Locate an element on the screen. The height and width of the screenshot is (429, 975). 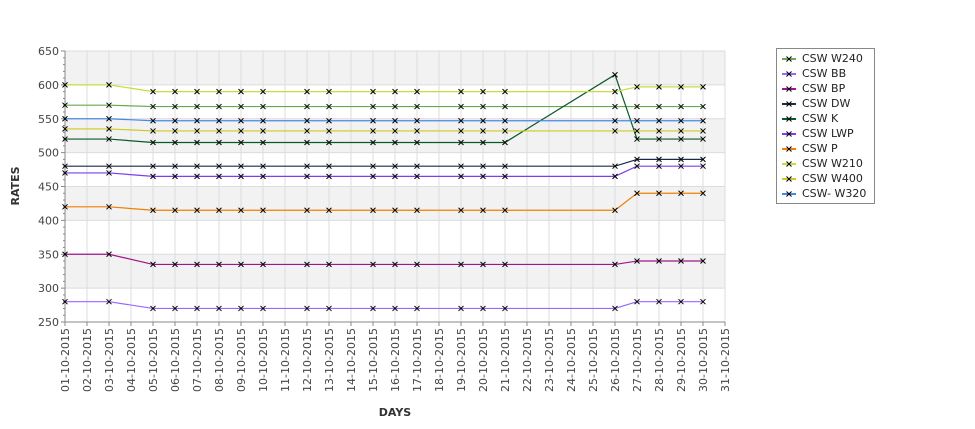
x-tick-label: 11-10-2015 is located at coordinates (285, 360).